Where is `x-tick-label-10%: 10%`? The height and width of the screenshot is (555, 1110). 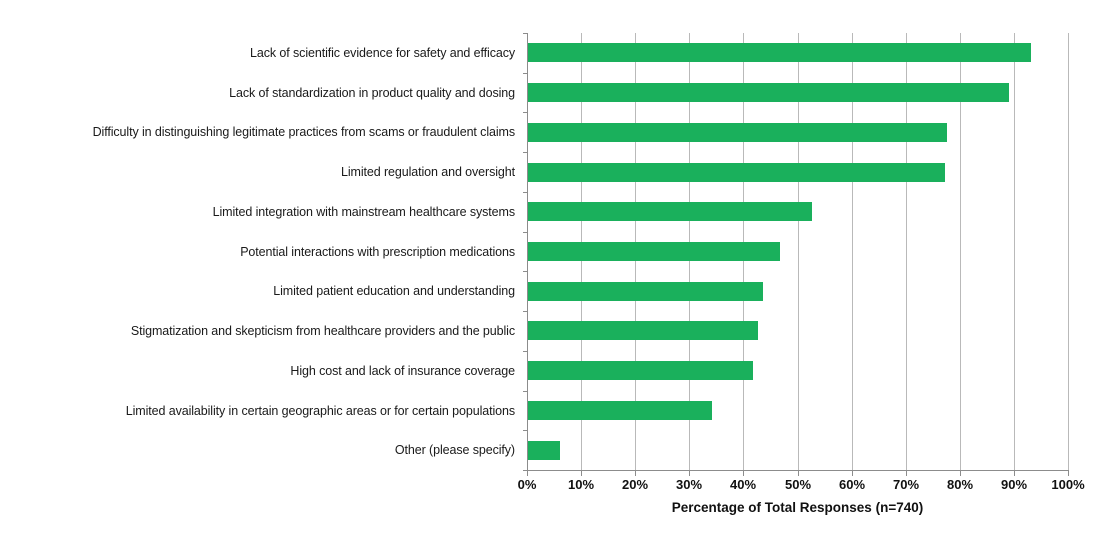 x-tick-label-10%: 10% is located at coordinates (581, 484).